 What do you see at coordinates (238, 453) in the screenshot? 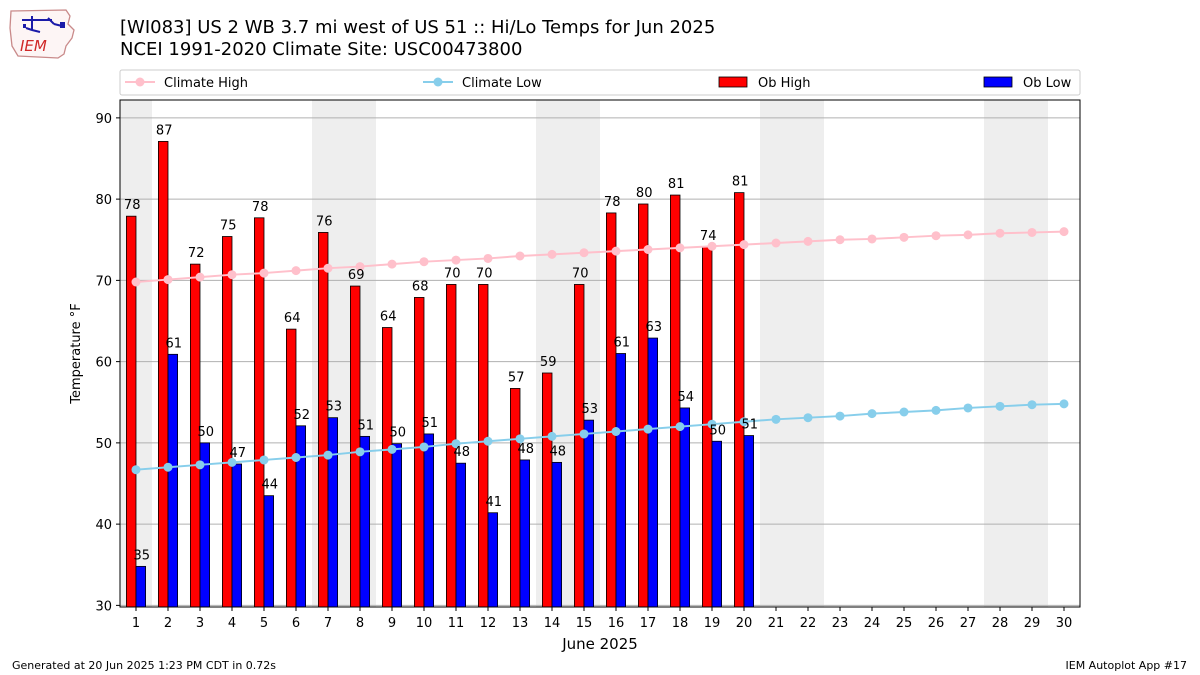
I see `ob-low-label: 47` at bounding box center [238, 453].